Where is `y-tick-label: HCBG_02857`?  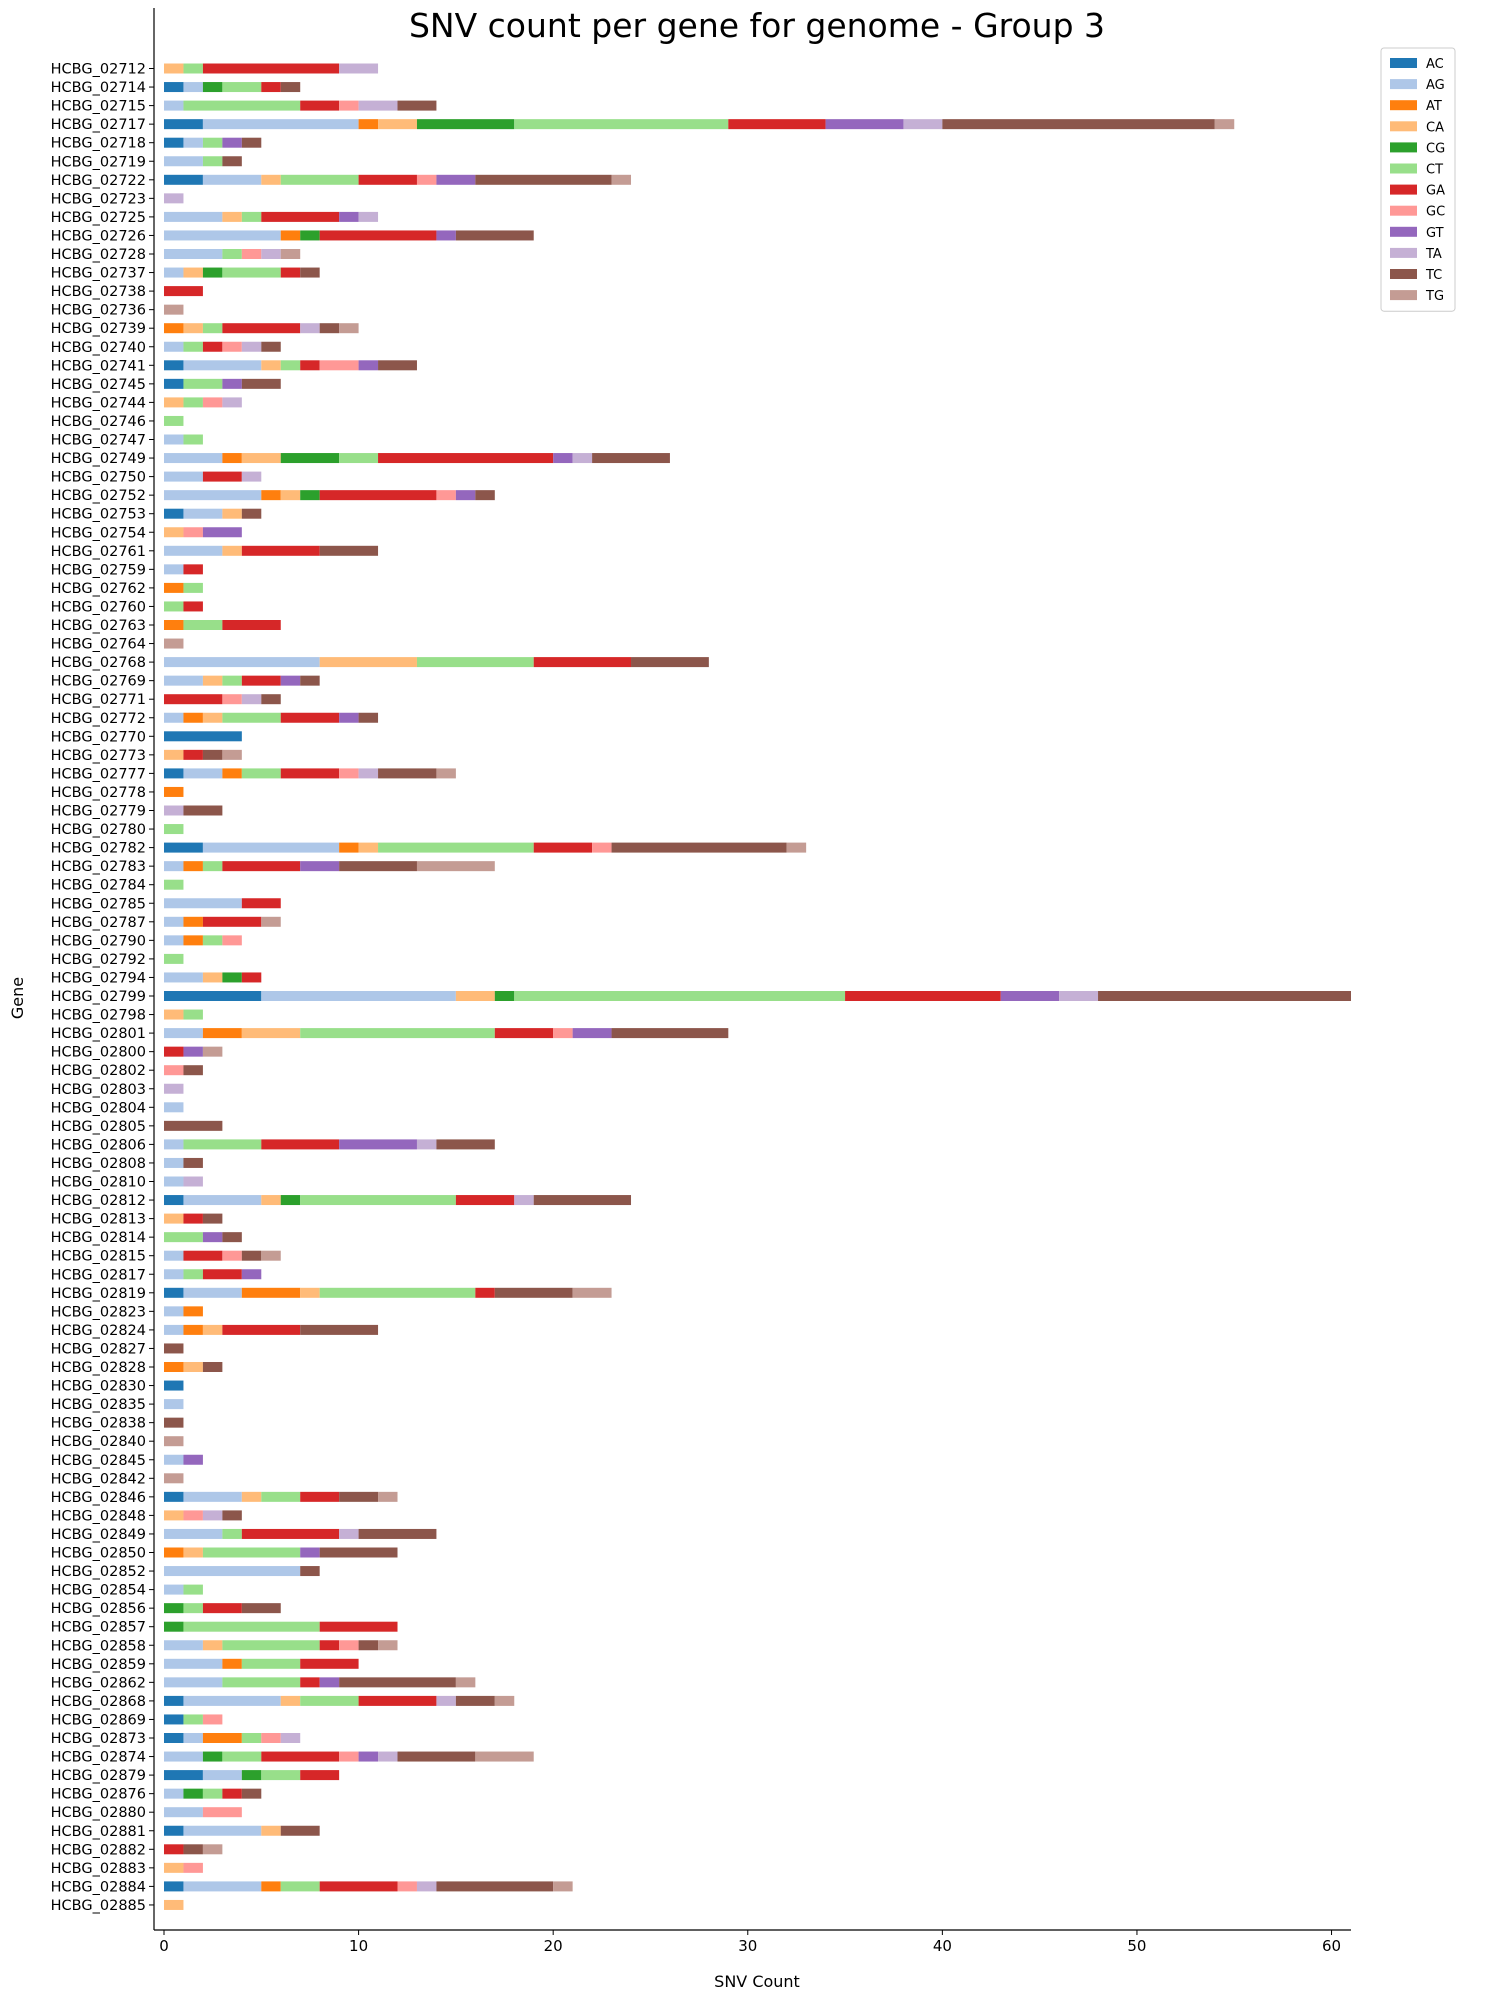 y-tick-label: HCBG_02857 is located at coordinates (98, 1628).